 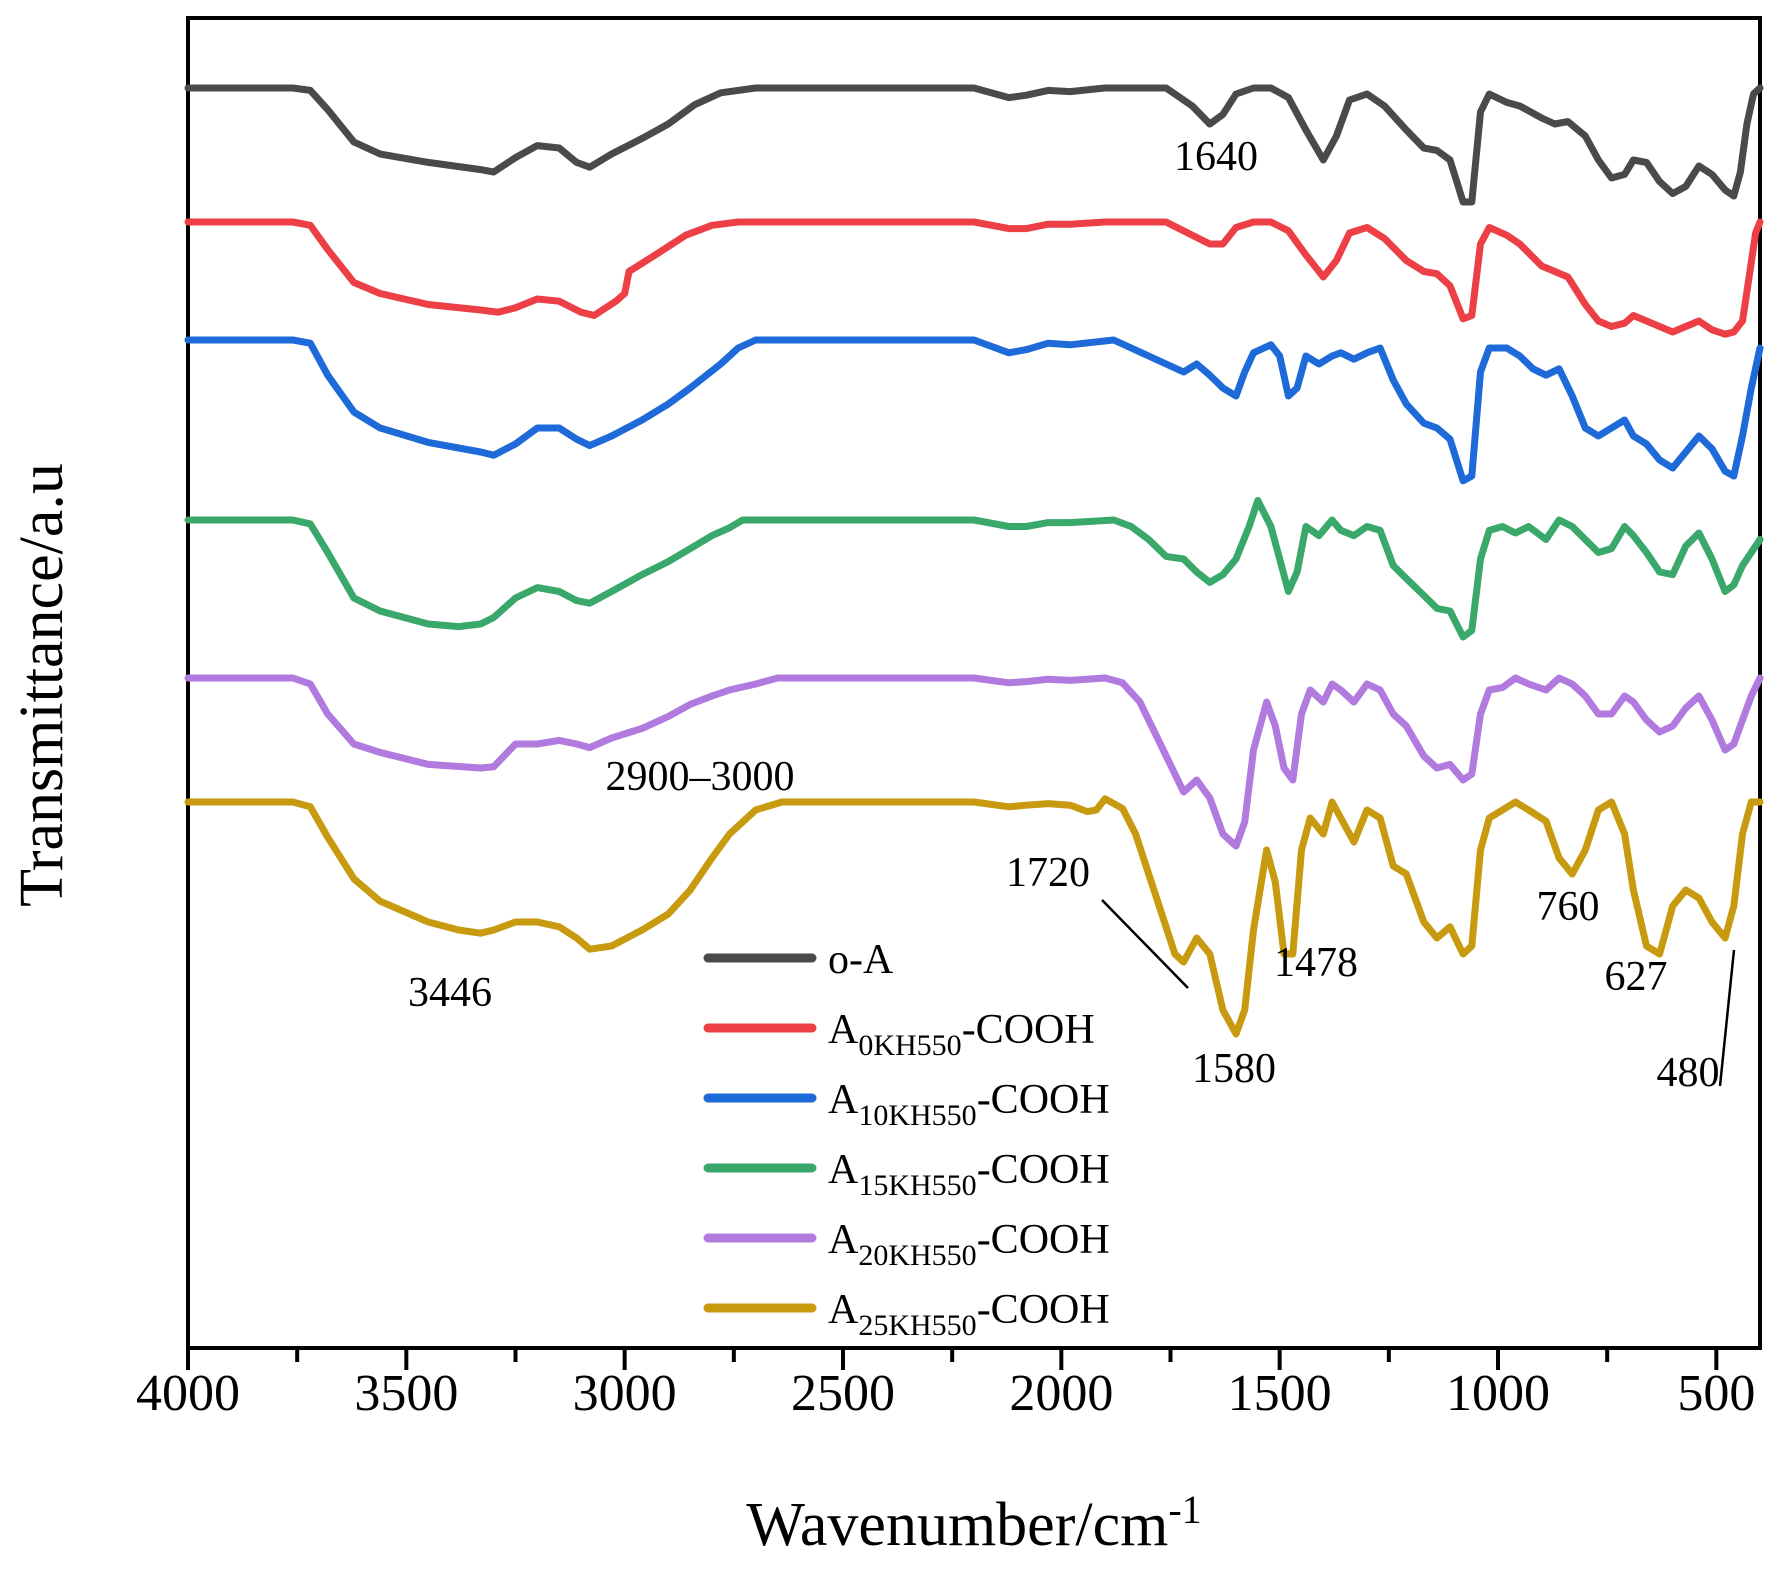 What do you see at coordinates (1316, 963) in the screenshot?
I see `annotation-1478: 1478` at bounding box center [1316, 963].